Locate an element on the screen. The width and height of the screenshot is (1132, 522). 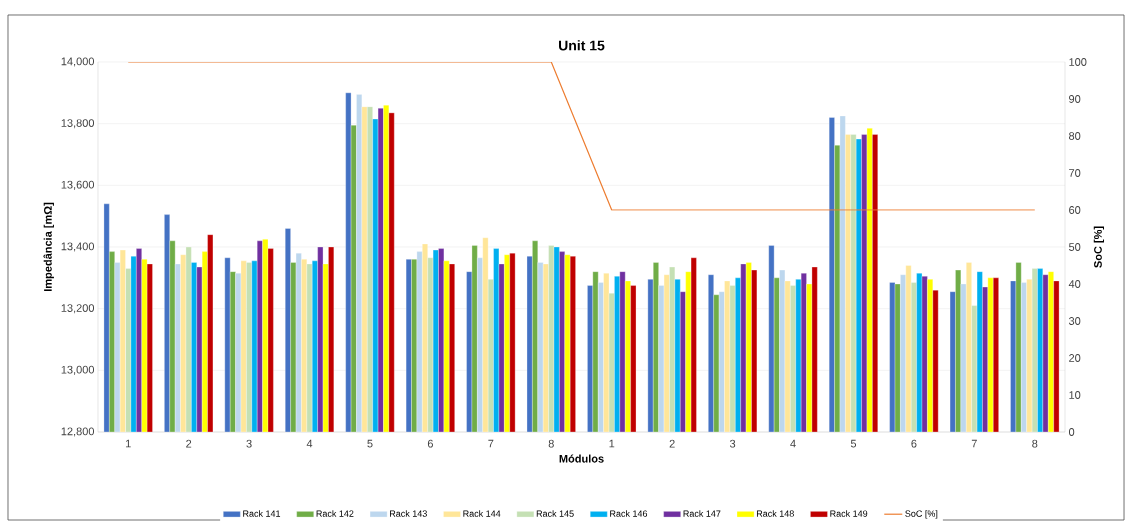
y2-tick-label: 40 is located at coordinates (1074, 284).